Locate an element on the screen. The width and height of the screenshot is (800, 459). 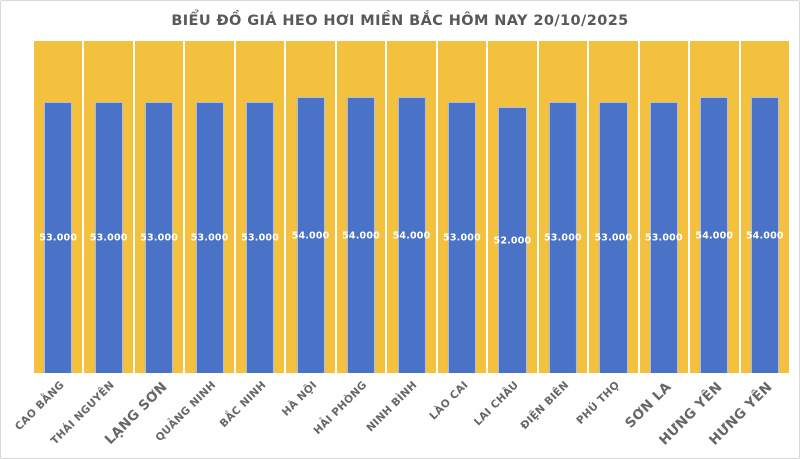
price-bar: 52.000 is located at coordinates (512, 240).